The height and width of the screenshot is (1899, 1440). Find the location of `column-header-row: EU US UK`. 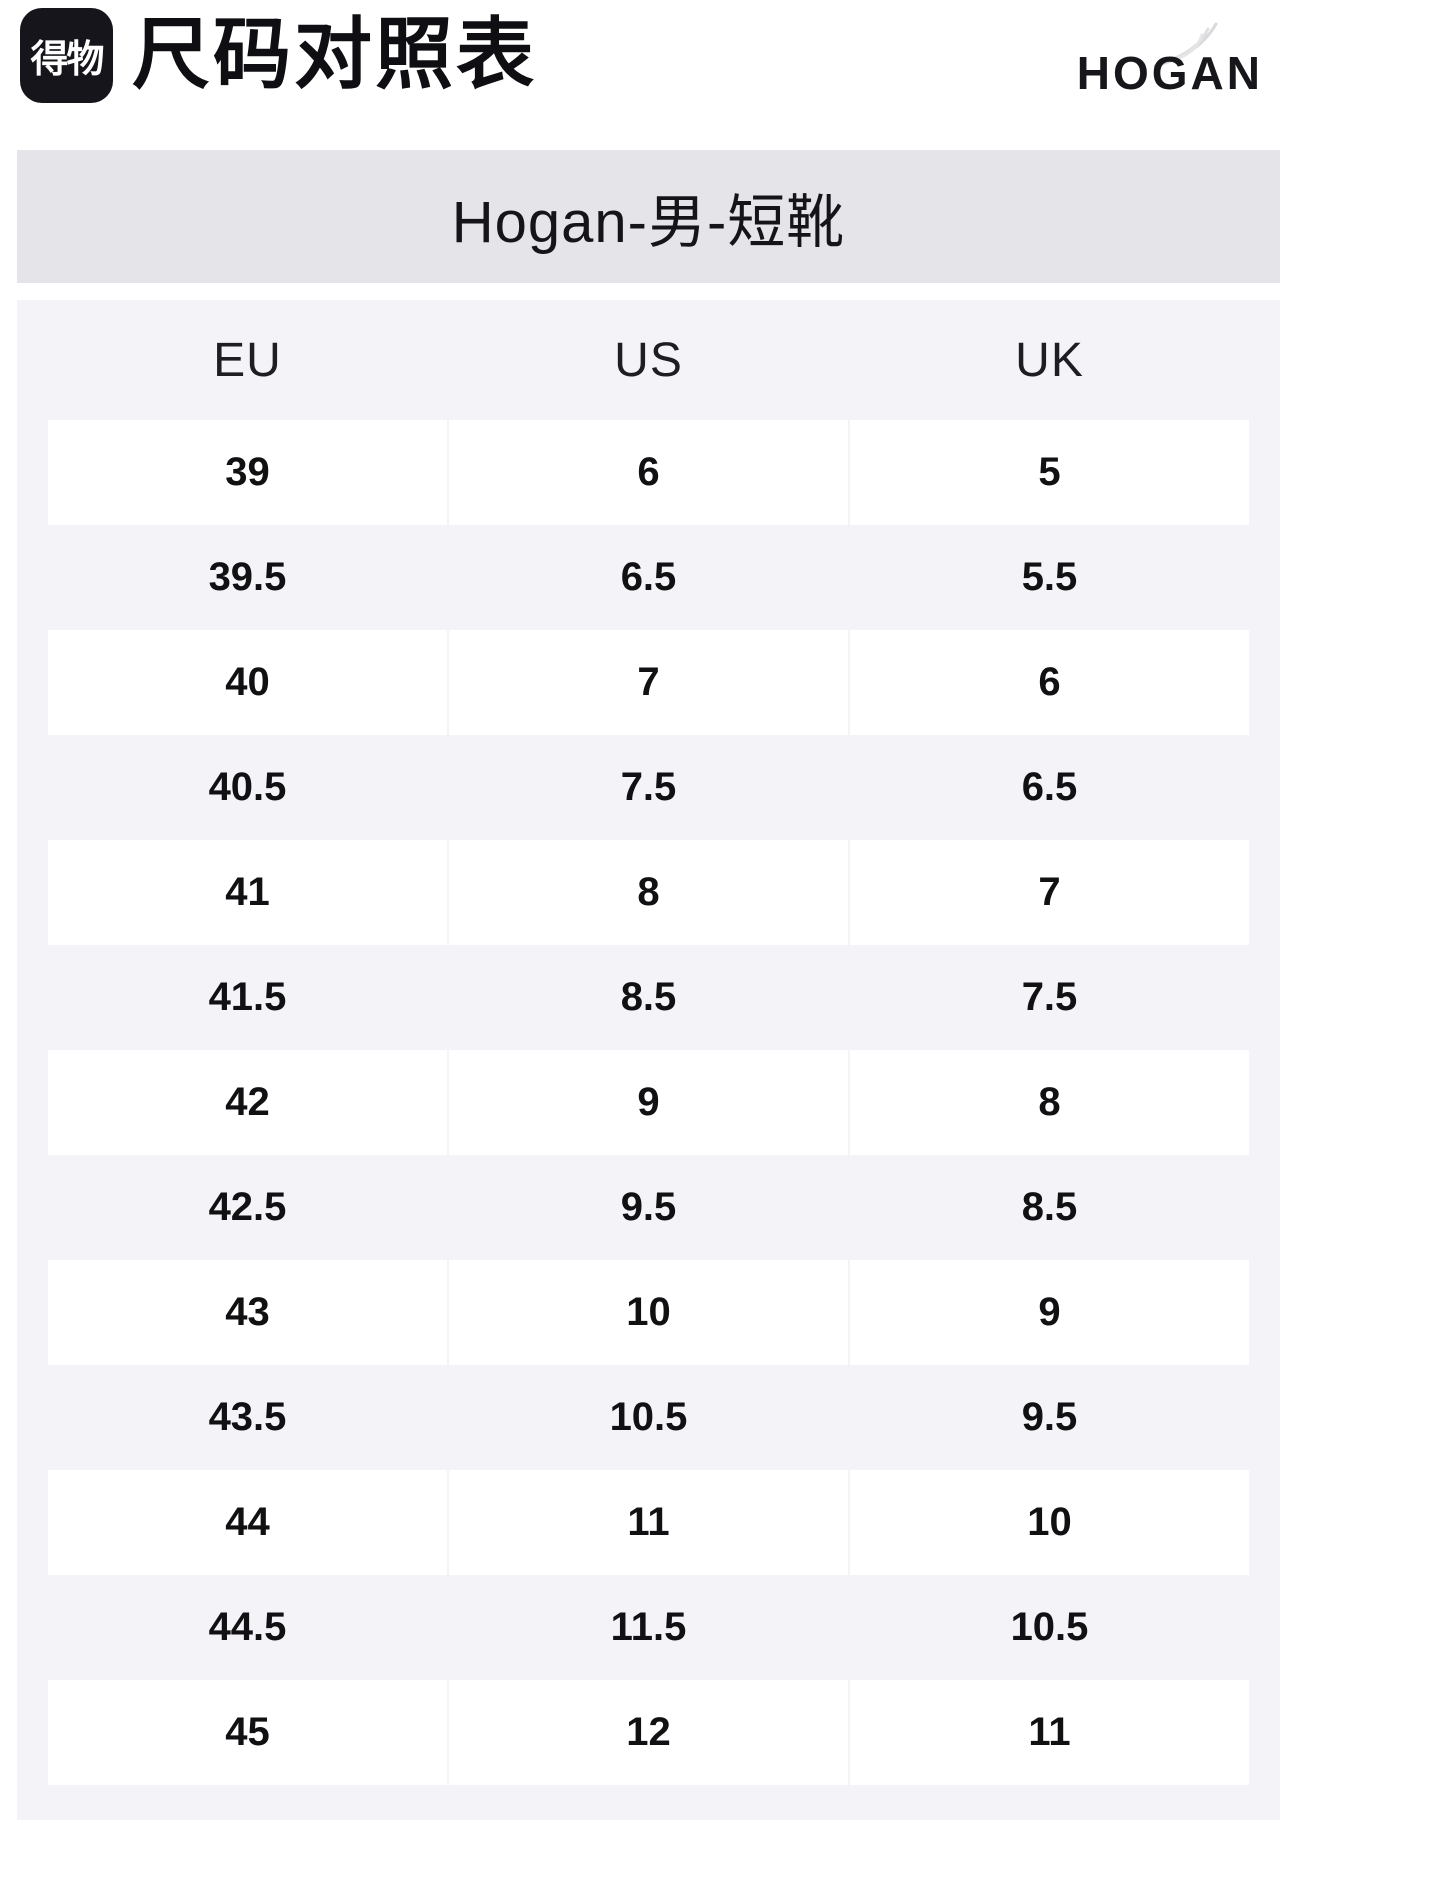

column-header-row: EU US UK is located at coordinates (648, 360).